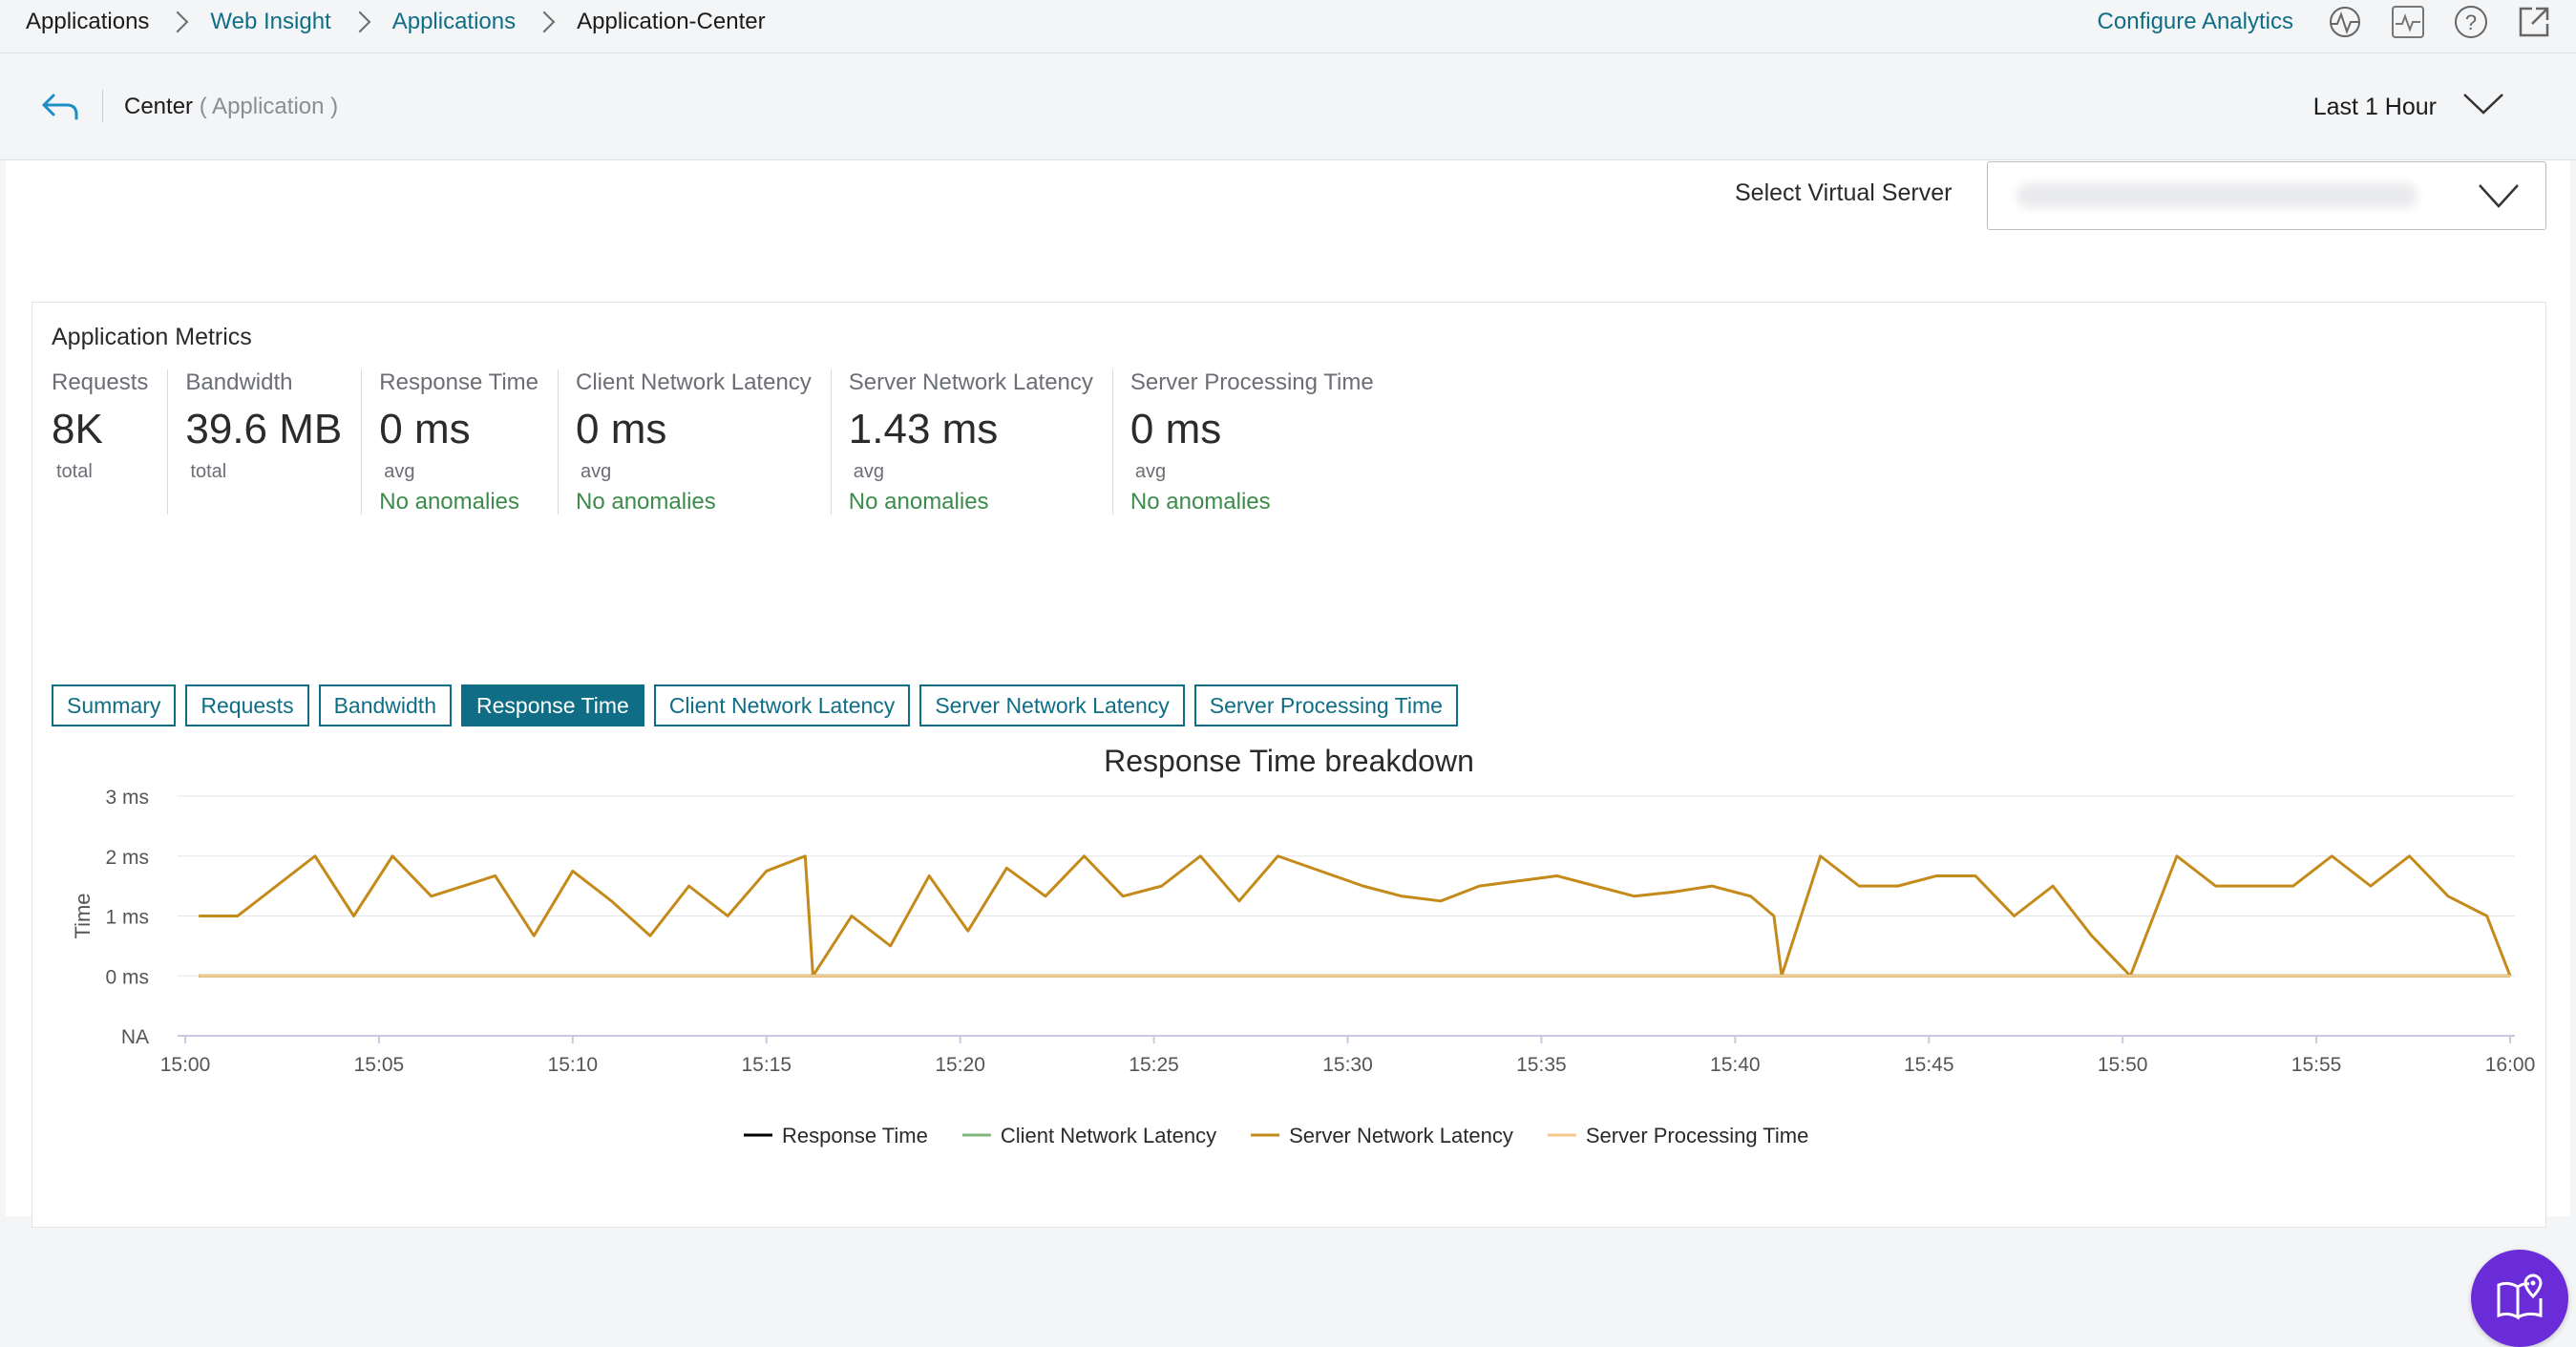  What do you see at coordinates (88, 21) in the screenshot?
I see `breadcrumb-applications-root: Applications` at bounding box center [88, 21].